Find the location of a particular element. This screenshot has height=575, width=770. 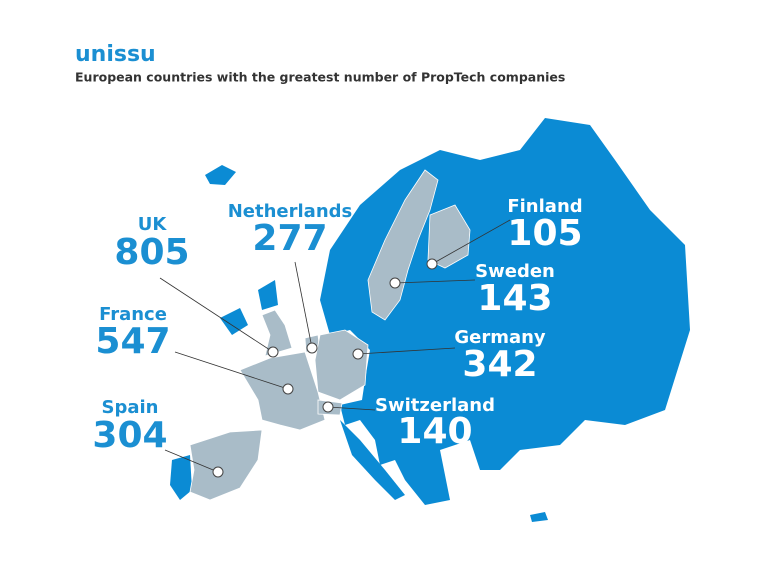

country-value: 342 is located at coordinates (499, 364).